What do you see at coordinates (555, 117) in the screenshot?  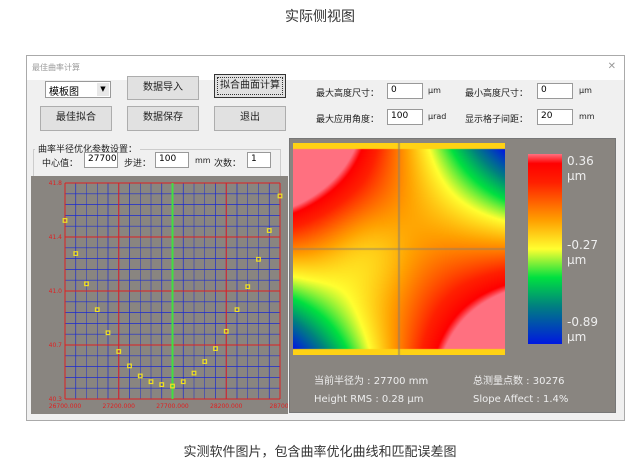 I see `grid-spacing-input: 20` at bounding box center [555, 117].